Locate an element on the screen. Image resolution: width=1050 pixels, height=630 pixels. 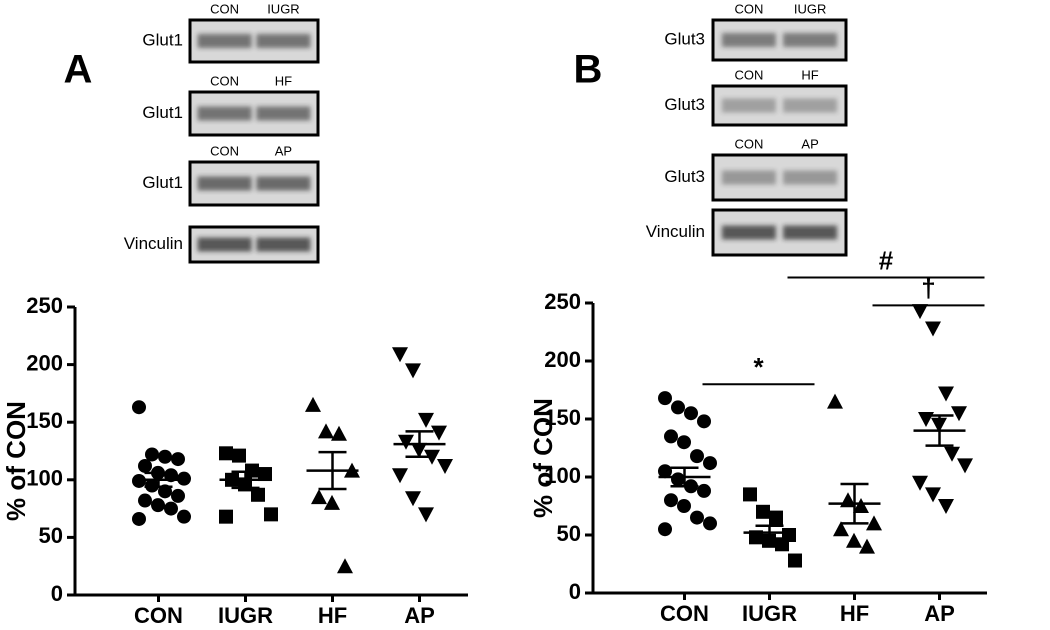
annotation: # is located at coordinates (886, 260).